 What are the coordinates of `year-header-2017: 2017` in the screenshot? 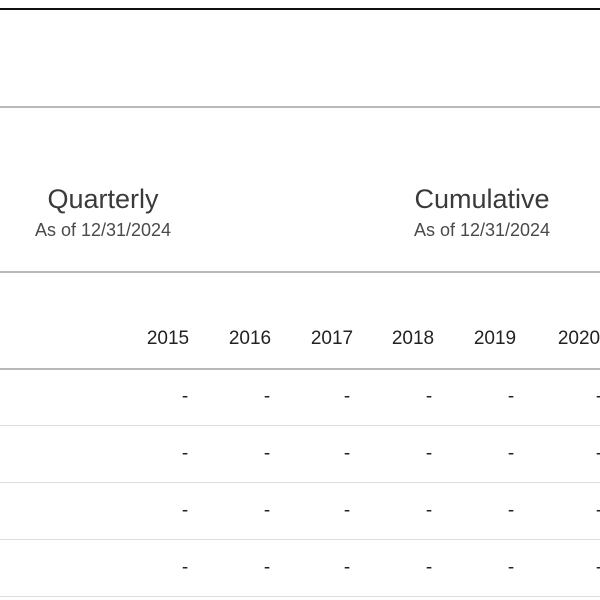 It's located at (332, 338).